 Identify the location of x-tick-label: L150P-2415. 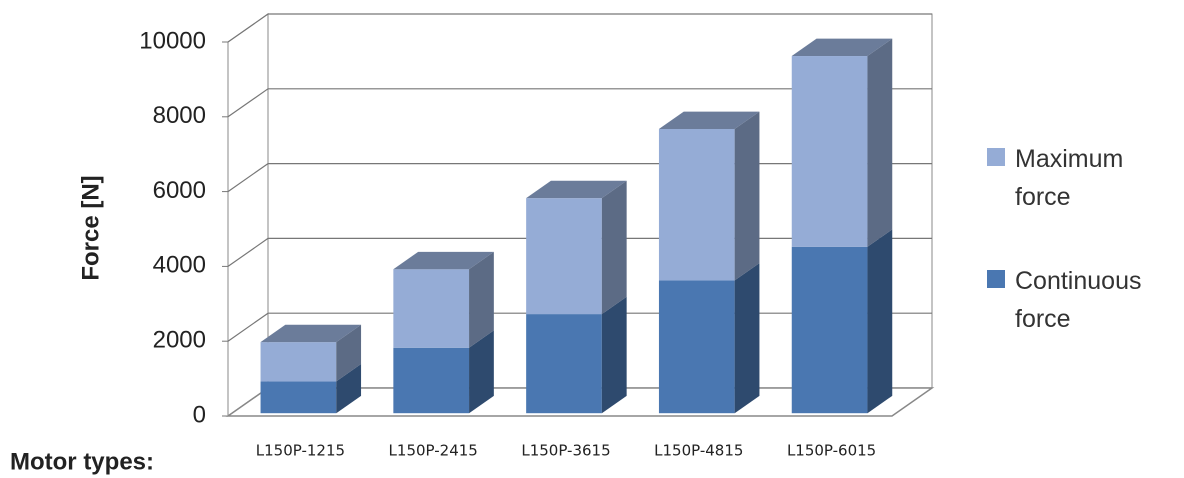
(433, 451).